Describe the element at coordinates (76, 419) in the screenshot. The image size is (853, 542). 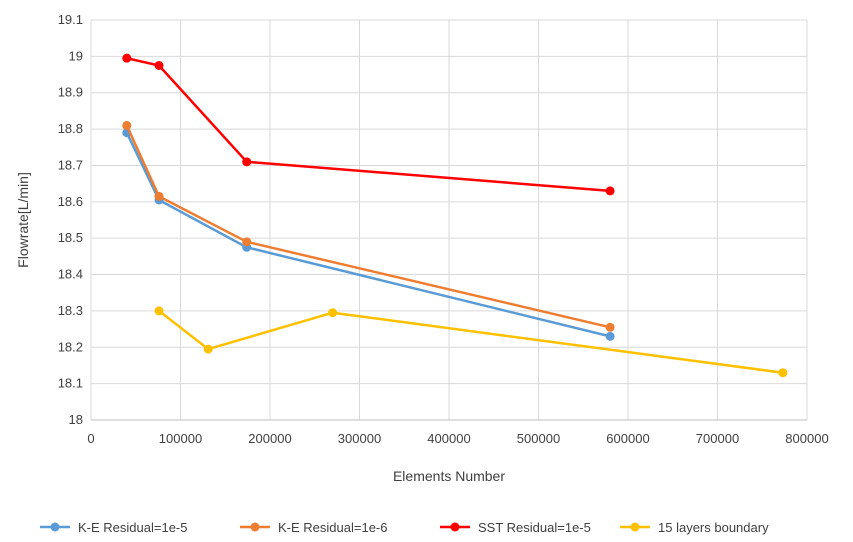
I see `y-tick-label: 18` at that location.